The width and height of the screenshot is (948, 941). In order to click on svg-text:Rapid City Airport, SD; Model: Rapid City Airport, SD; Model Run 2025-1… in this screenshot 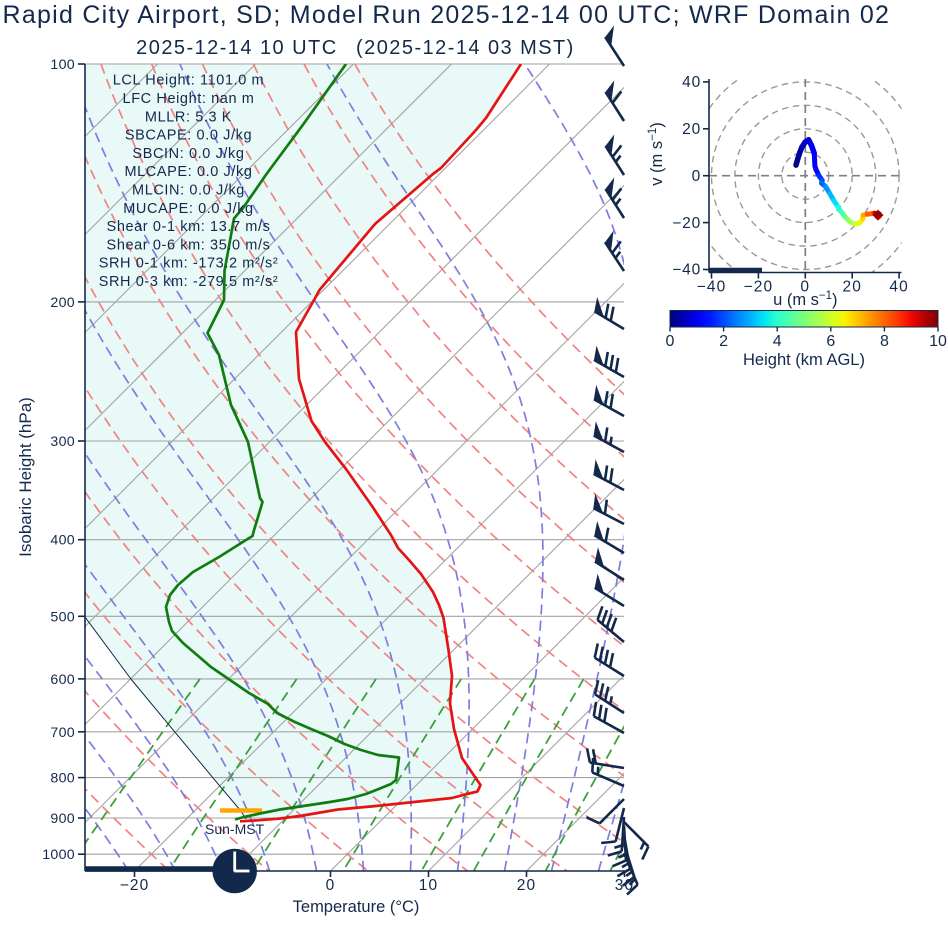, I will do `click(447, 15)`.